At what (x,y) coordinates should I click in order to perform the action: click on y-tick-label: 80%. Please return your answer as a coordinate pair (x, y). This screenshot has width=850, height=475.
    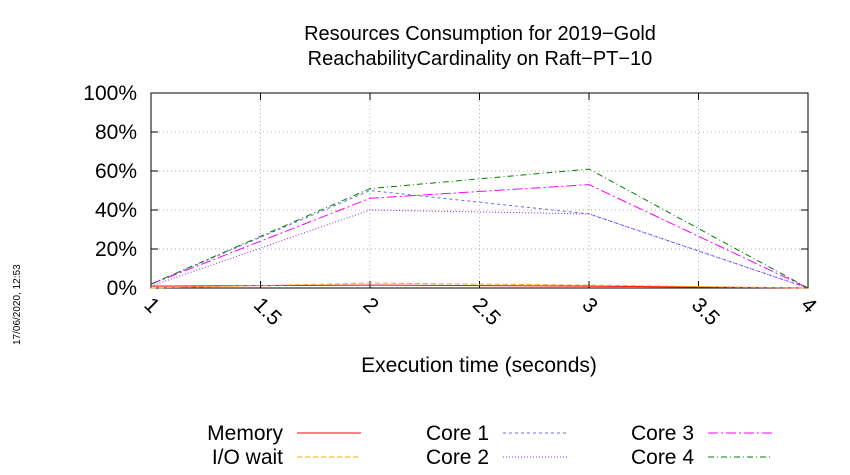
    Looking at the image, I should click on (116, 132).